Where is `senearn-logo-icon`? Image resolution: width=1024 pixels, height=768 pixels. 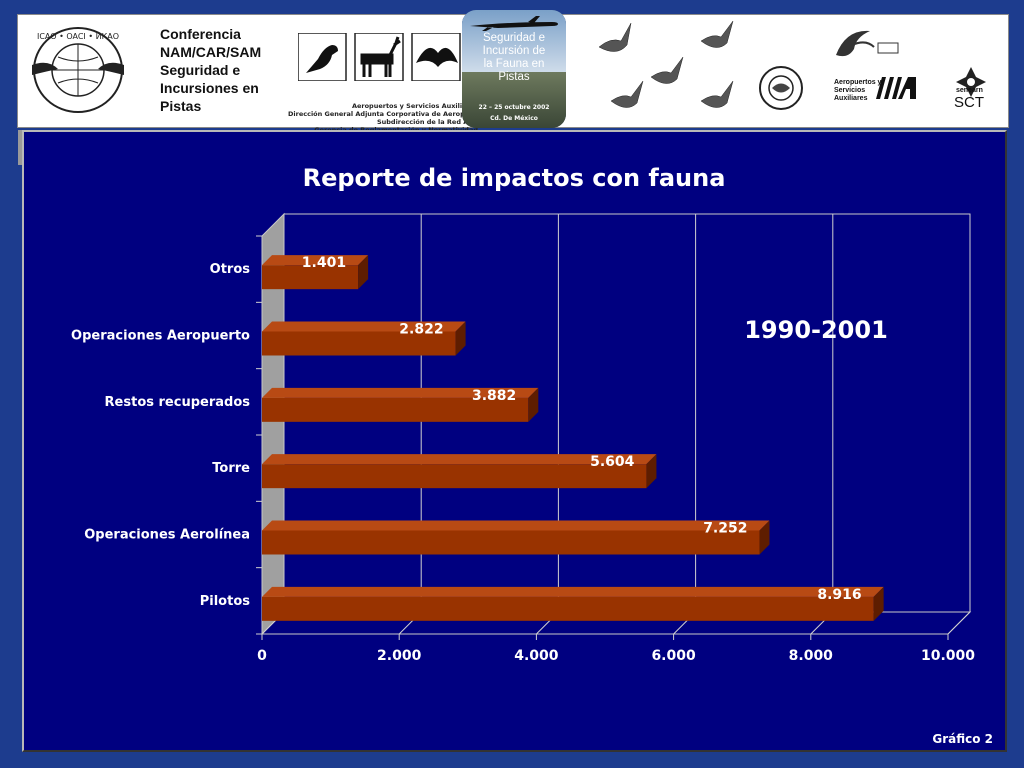
senearn-logo-icon is located at coordinates (971, 82).